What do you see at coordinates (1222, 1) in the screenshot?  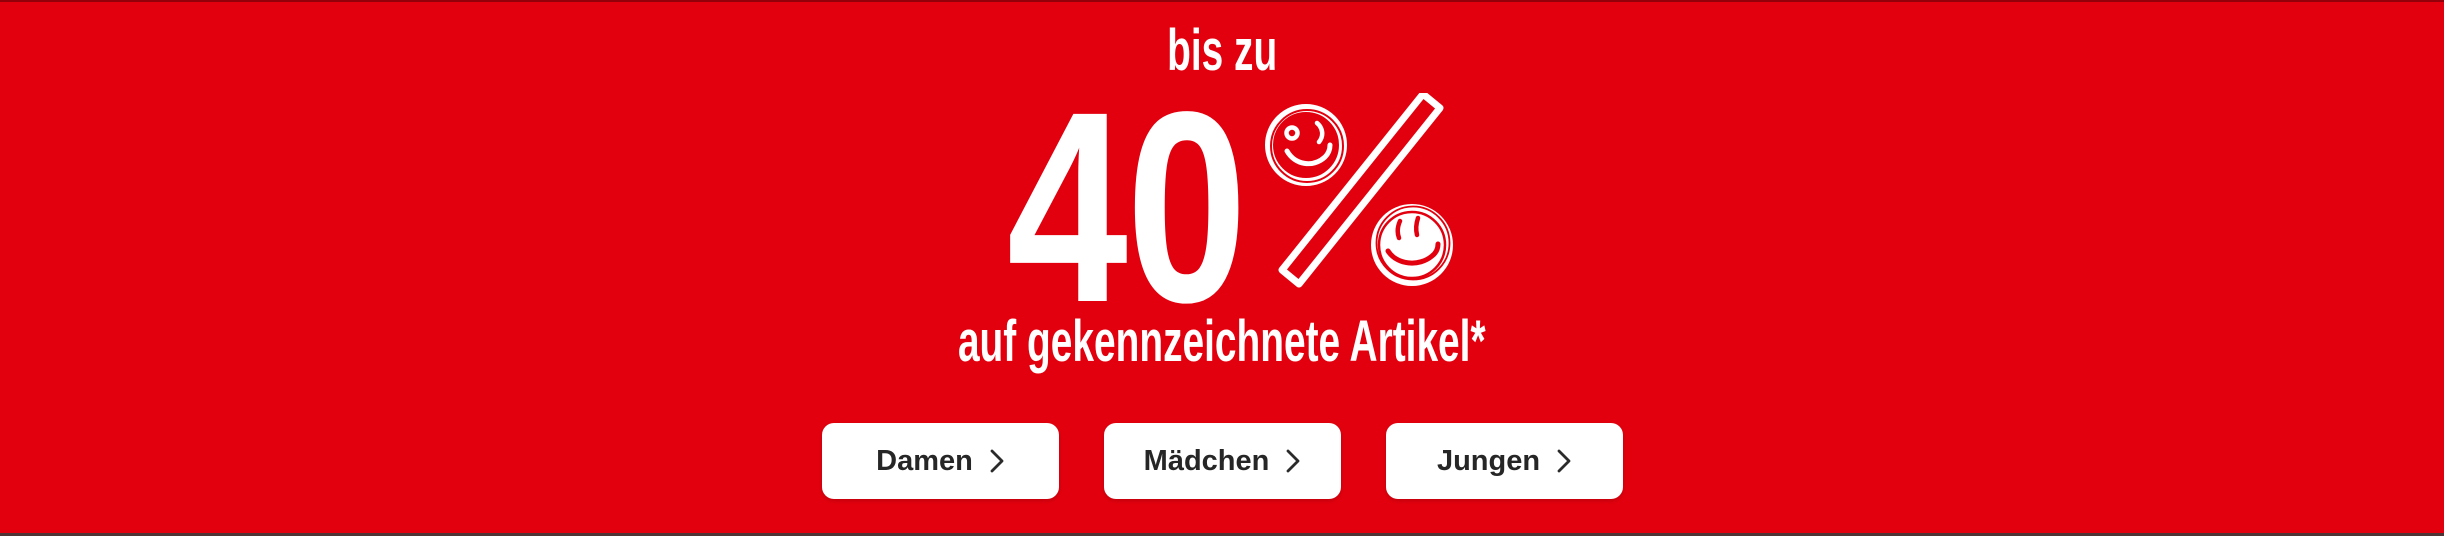 I see `top-divider` at bounding box center [1222, 1].